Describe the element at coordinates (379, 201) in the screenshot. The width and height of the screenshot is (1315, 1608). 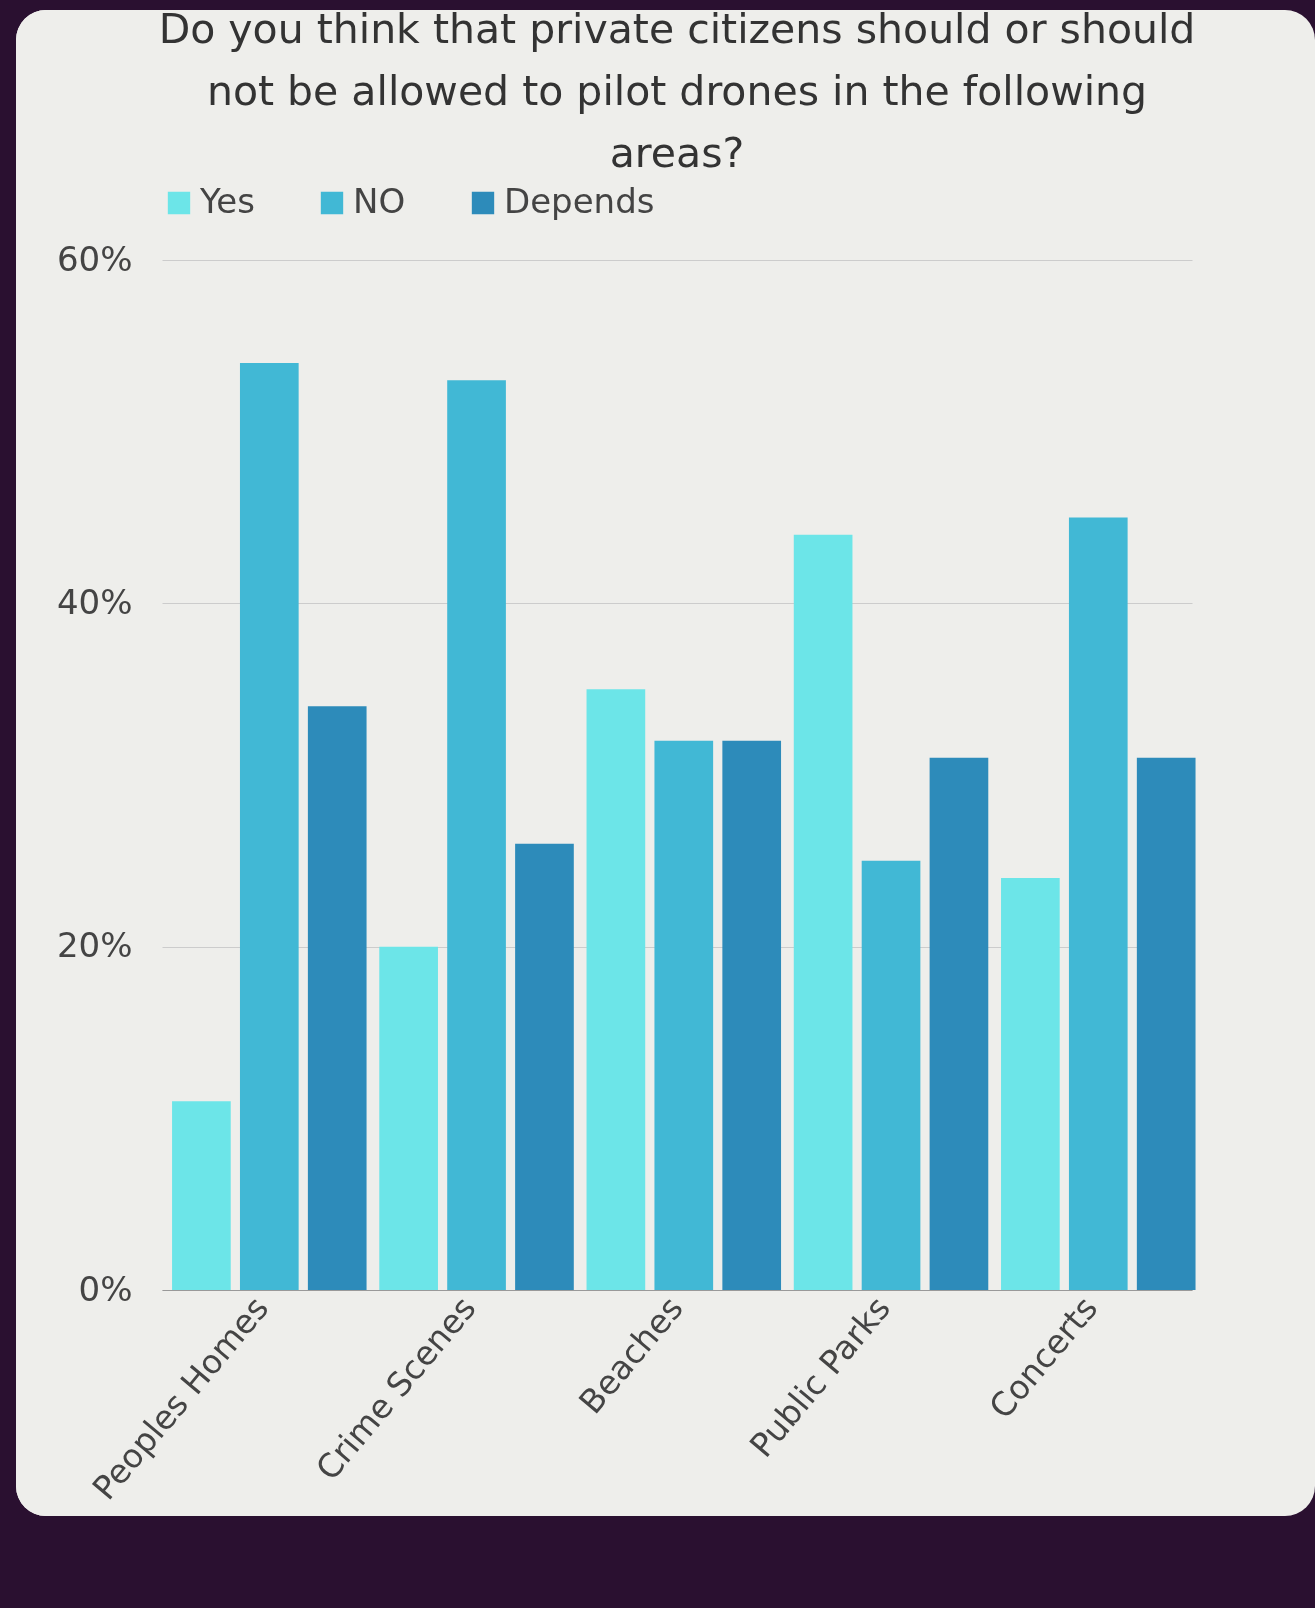
I see `legend-label: NO` at that location.